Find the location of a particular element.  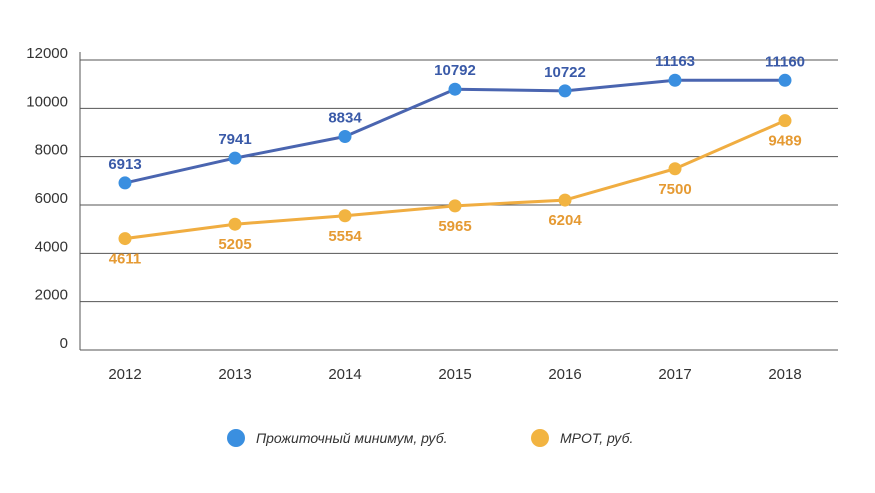

legend-label: МРОТ, руб. is located at coordinates (596, 438).